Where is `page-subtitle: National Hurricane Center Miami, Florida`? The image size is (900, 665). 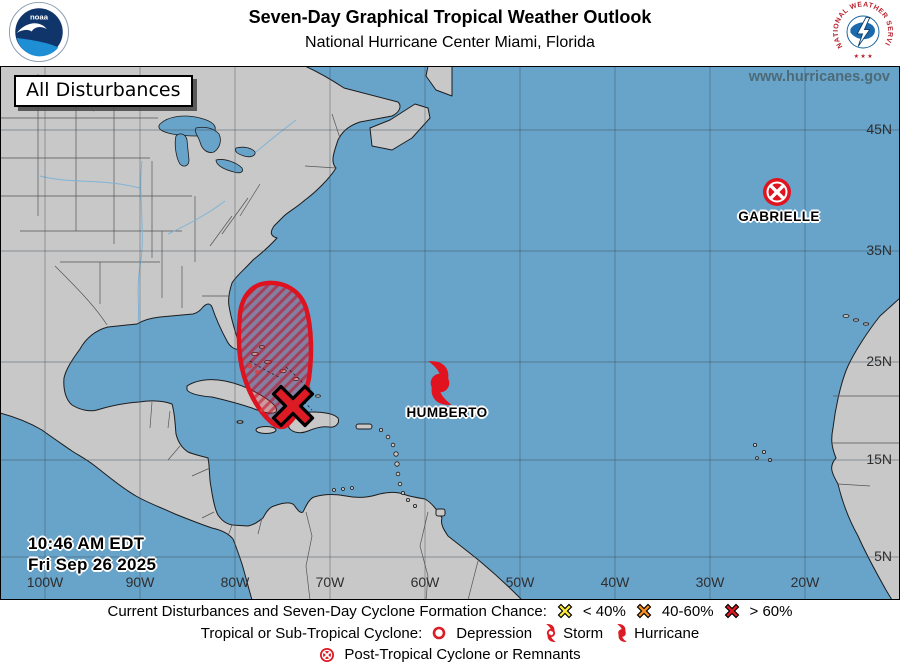 page-subtitle: National Hurricane Center Miami, Florida is located at coordinates (450, 42).